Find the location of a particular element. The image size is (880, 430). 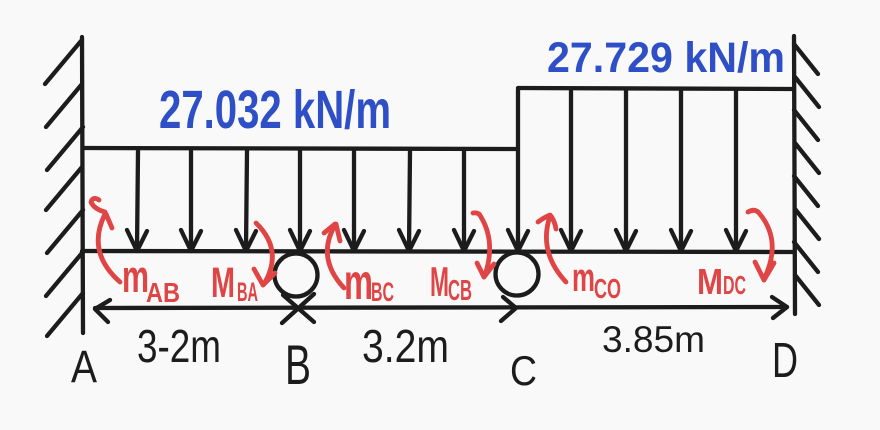

svg-text: CO is located at coordinates (607, 288).